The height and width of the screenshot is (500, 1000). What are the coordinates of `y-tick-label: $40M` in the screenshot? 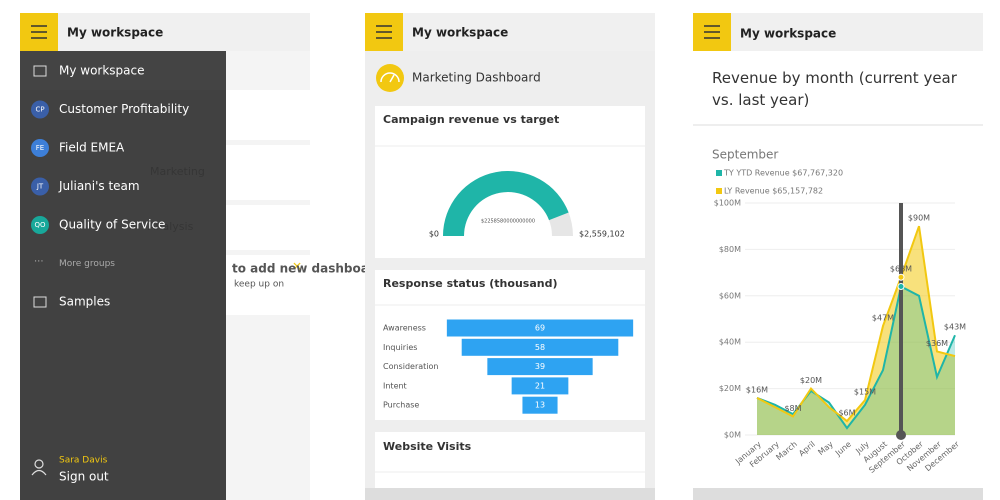 It's located at (730, 342).